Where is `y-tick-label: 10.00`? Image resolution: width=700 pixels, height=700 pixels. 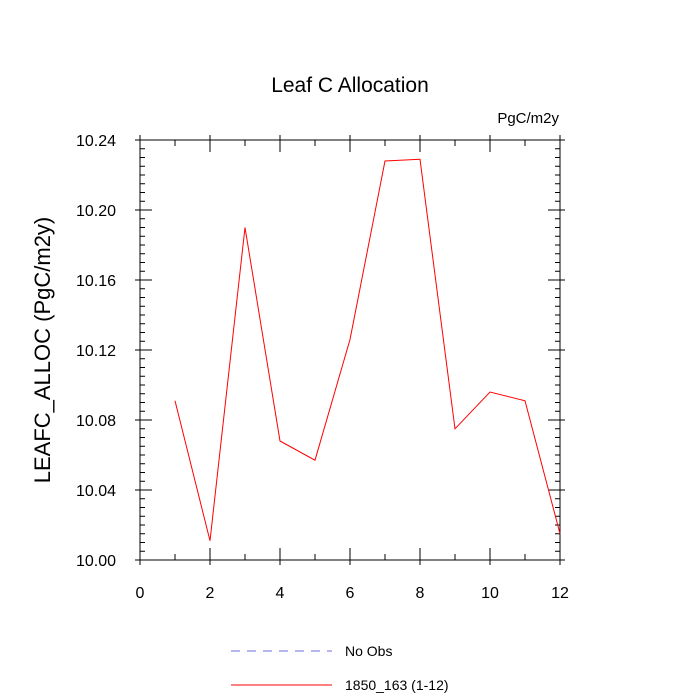 y-tick-label: 10.00 is located at coordinates (96, 561).